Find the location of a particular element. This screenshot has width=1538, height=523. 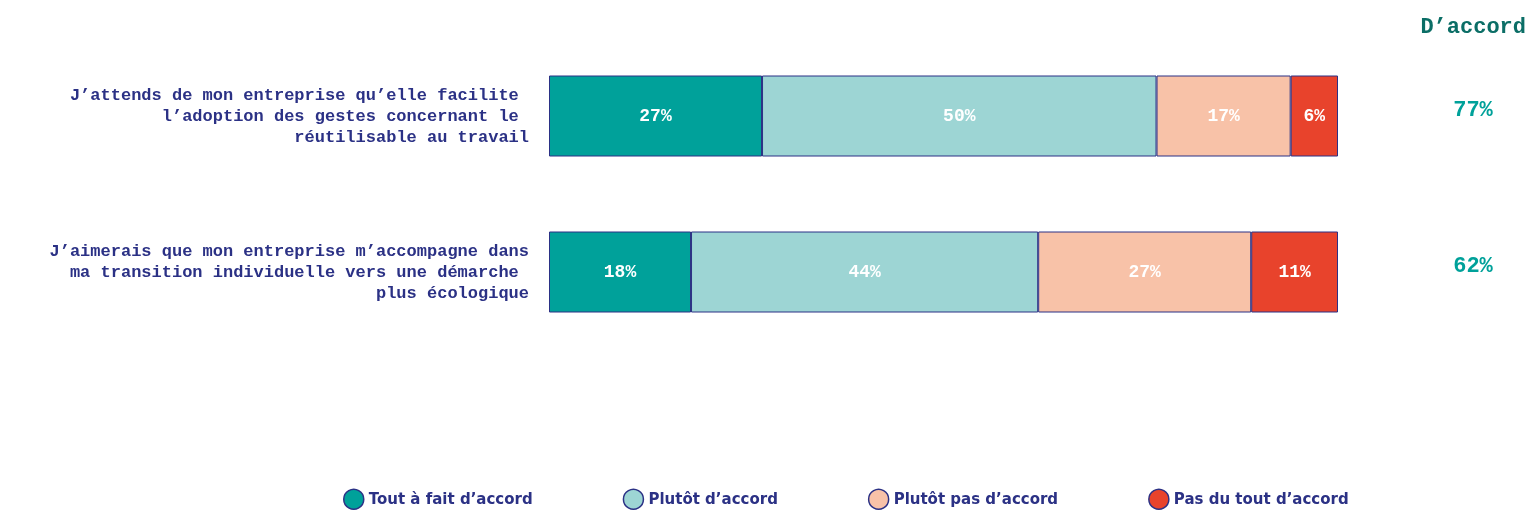

y-tick-label: J’attends de mon entreprise qu’elle facilite l’adoption des gestes concernant le réutilisable au travail is located at coordinates (299, 116).